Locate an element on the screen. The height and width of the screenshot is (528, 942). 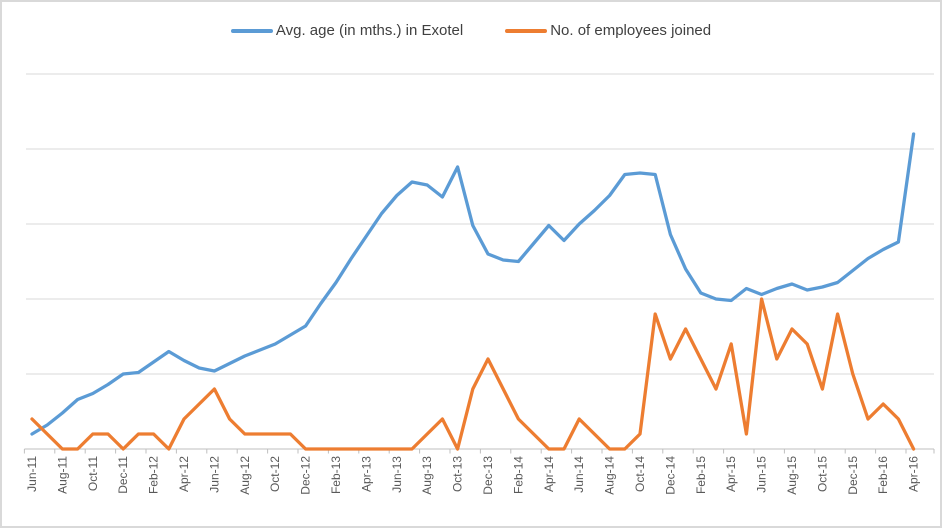
x-axis-label: Dec-15 is located at coordinates (853, 475).